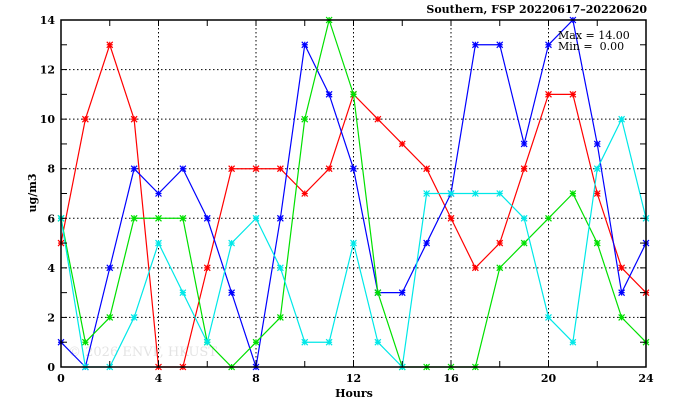  Describe the element at coordinates (549, 378) in the screenshot. I see `x-tick-label: 20` at that location.